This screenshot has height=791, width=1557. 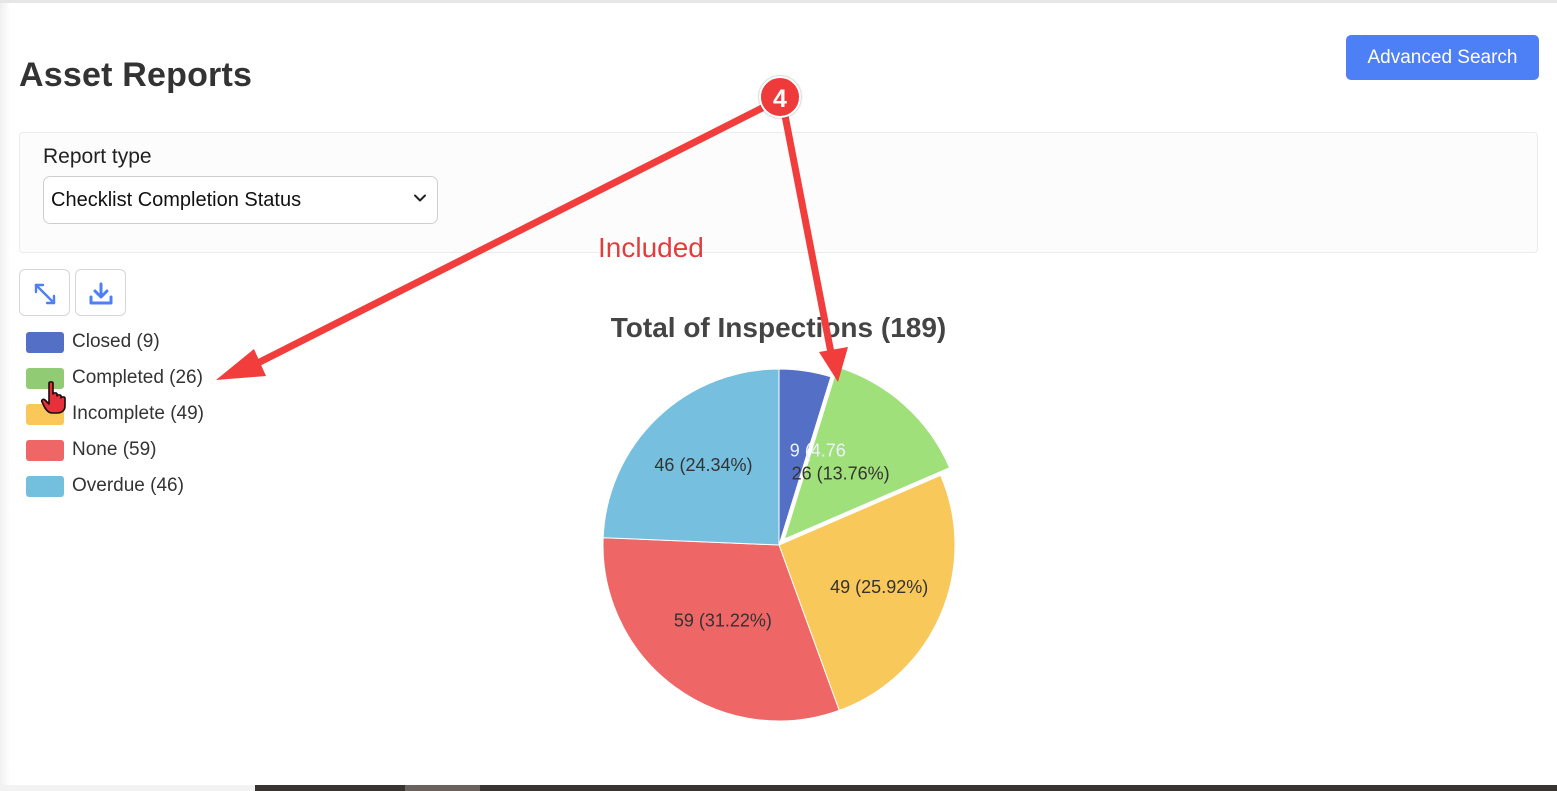 I want to click on legend-item-overdue: Overdue (46), so click(x=136, y=486).